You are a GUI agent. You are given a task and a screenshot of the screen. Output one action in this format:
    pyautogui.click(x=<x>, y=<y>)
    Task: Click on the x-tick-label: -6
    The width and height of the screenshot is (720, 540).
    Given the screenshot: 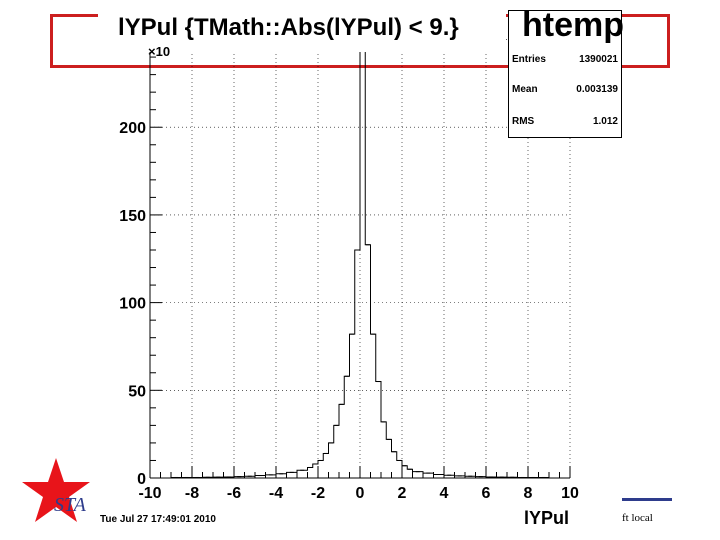 What is the action you would take?
    pyautogui.click(x=234, y=493)
    